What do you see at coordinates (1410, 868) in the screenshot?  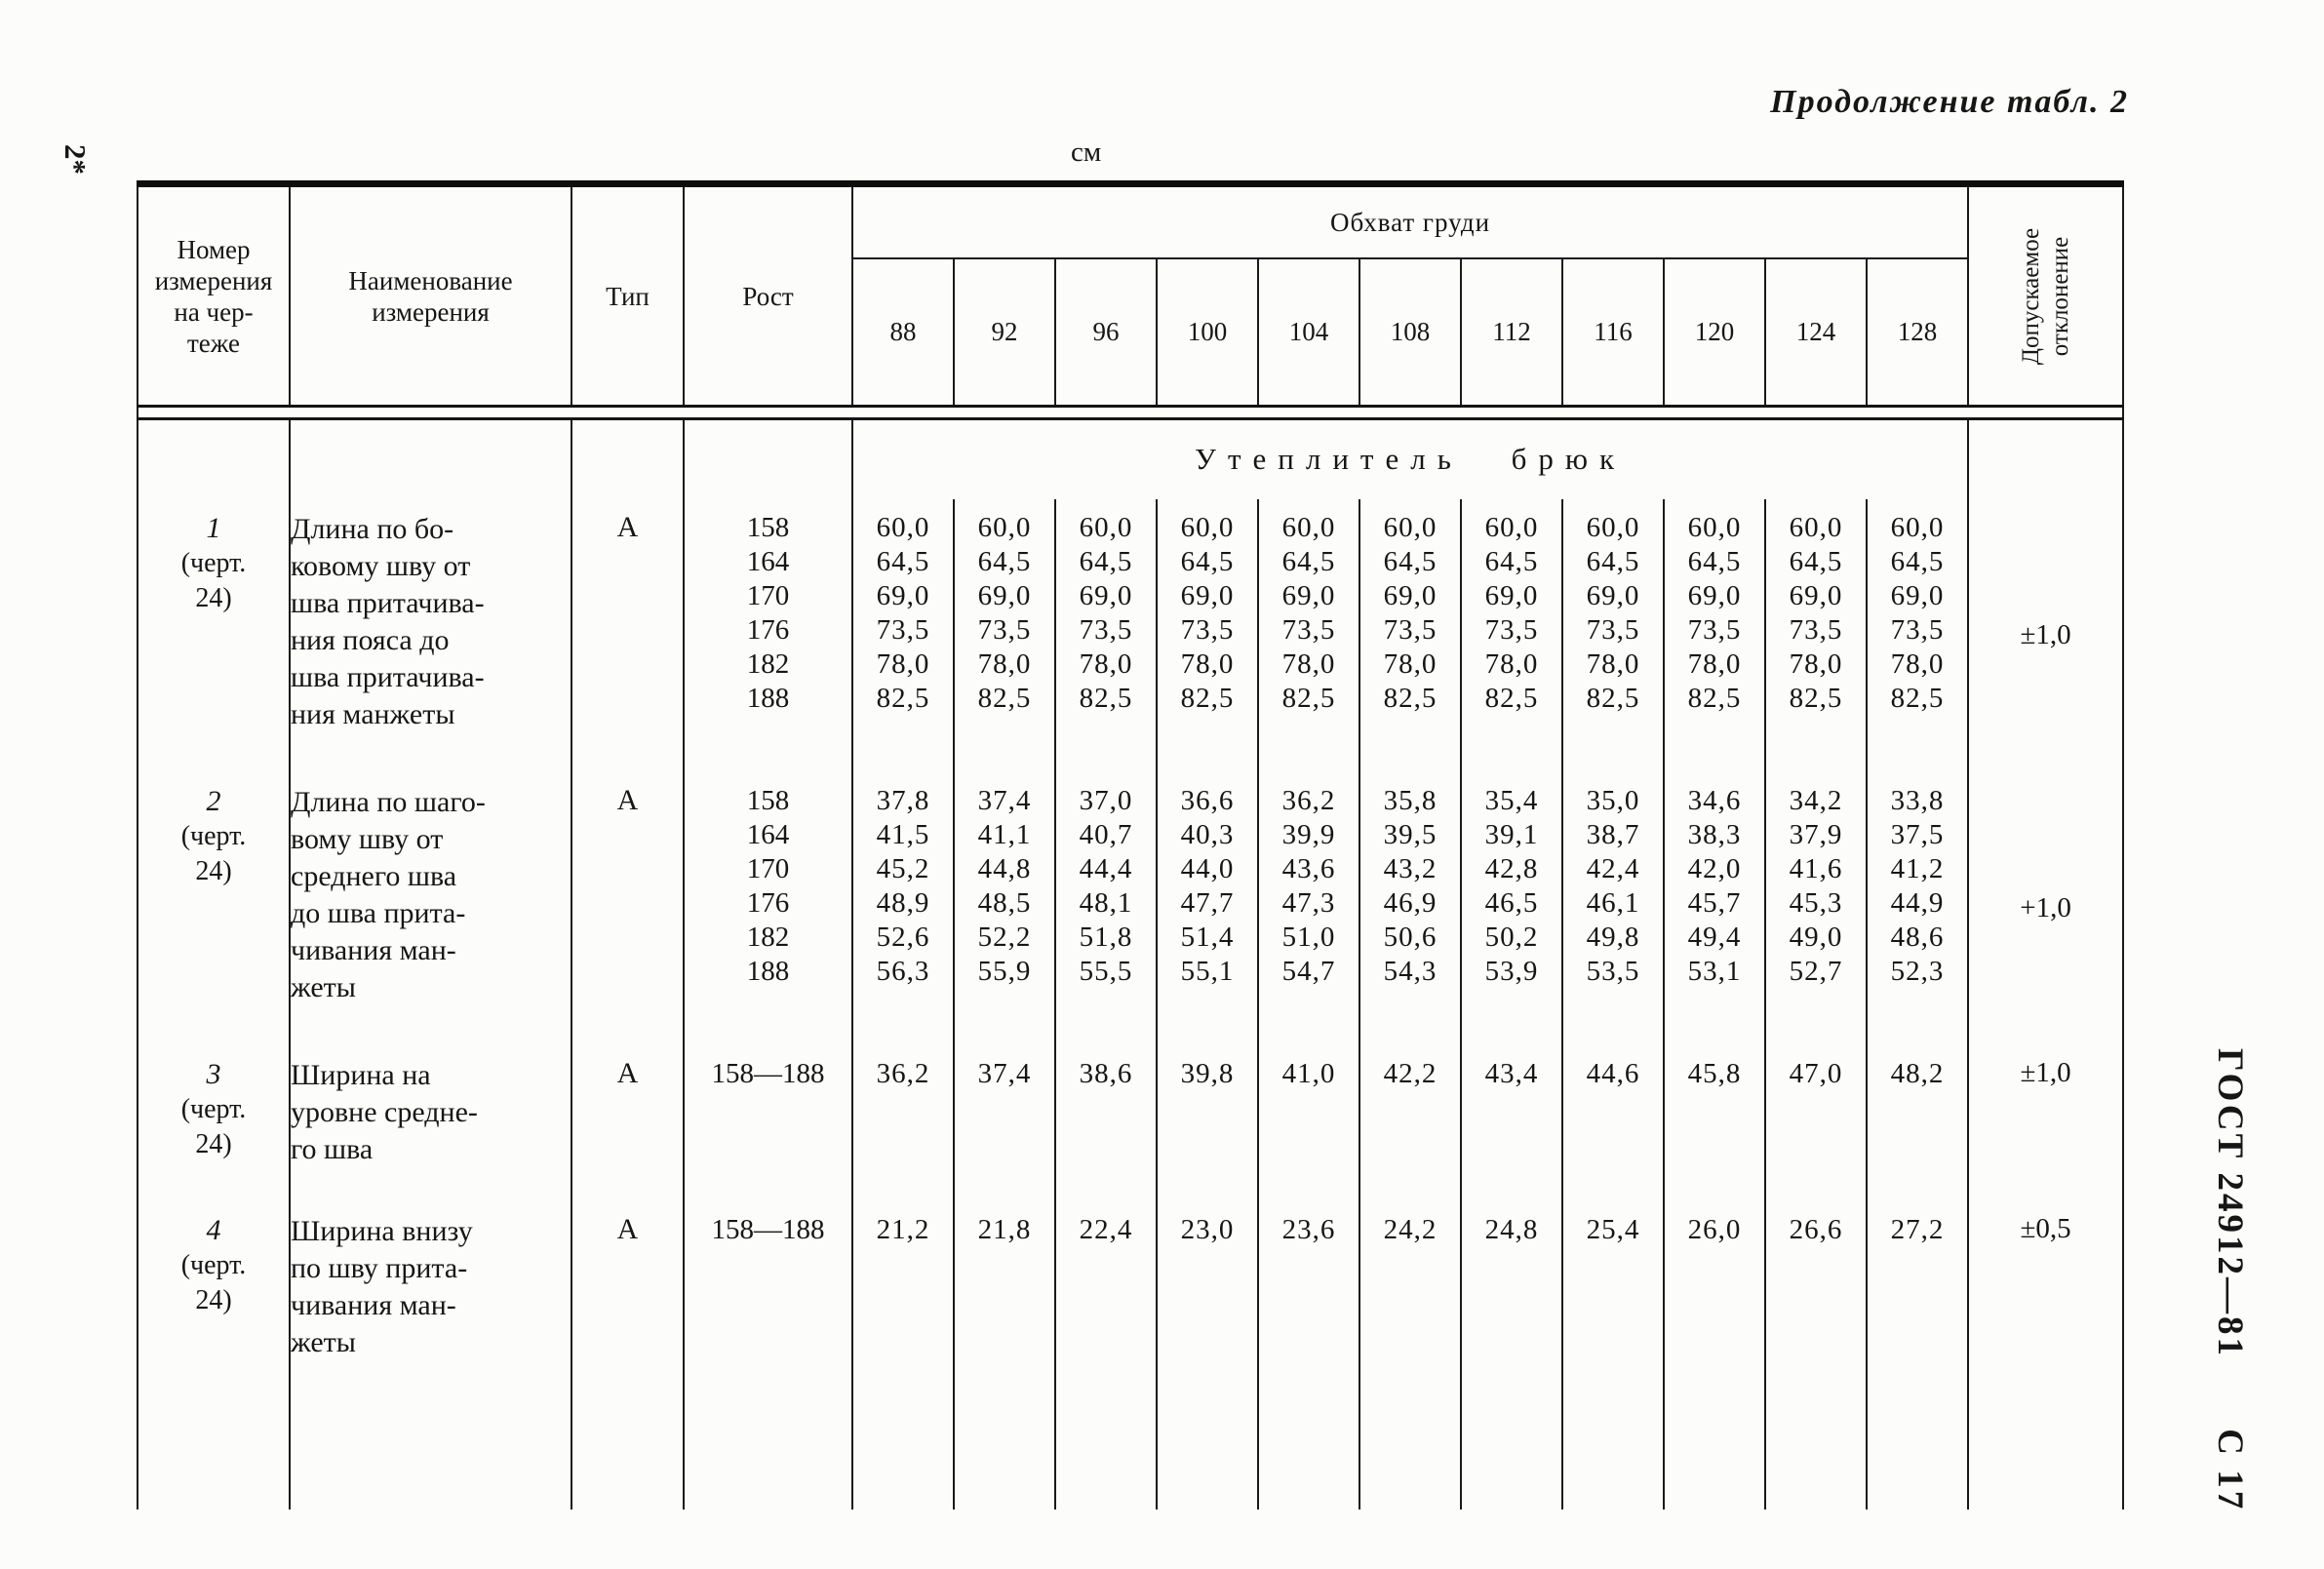 I see `value: 43,2` at bounding box center [1410, 868].